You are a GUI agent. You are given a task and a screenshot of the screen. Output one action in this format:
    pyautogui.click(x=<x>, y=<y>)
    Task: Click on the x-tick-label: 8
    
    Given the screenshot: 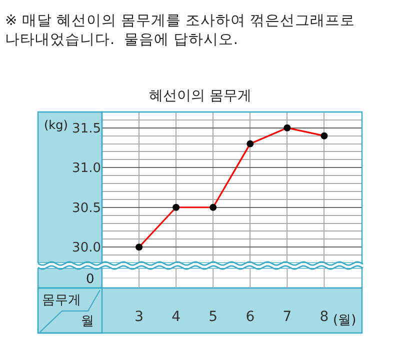 What is the action you would take?
    pyautogui.click(x=324, y=317)
    